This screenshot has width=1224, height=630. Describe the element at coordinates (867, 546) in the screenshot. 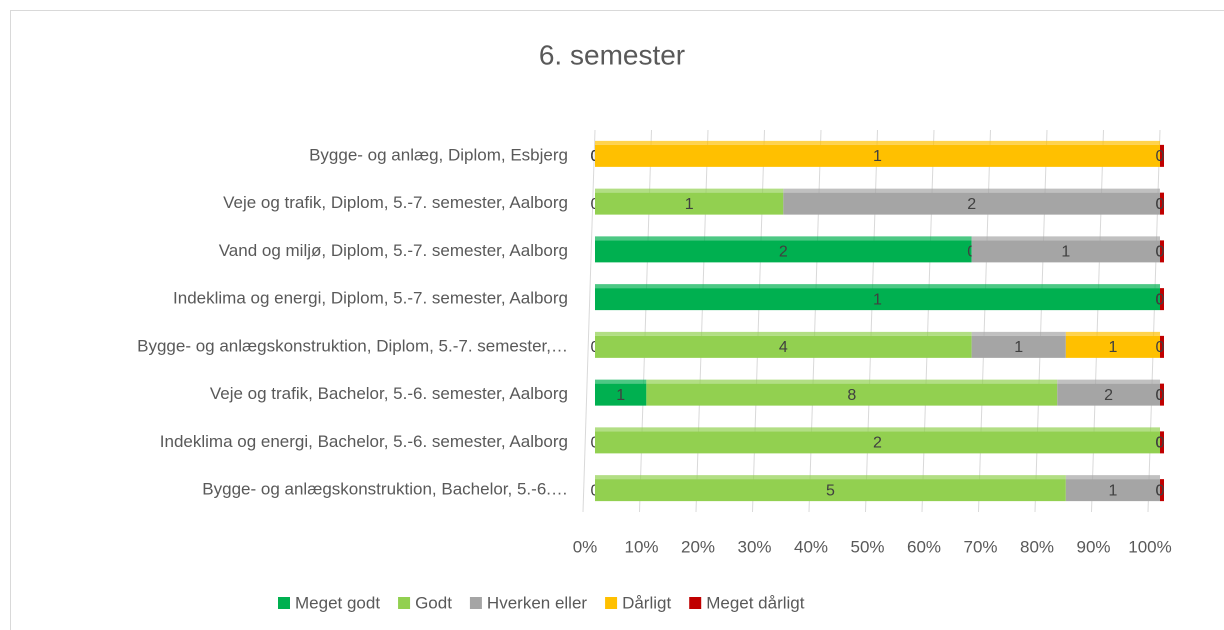

I see `x-tick-label: 50%` at that location.